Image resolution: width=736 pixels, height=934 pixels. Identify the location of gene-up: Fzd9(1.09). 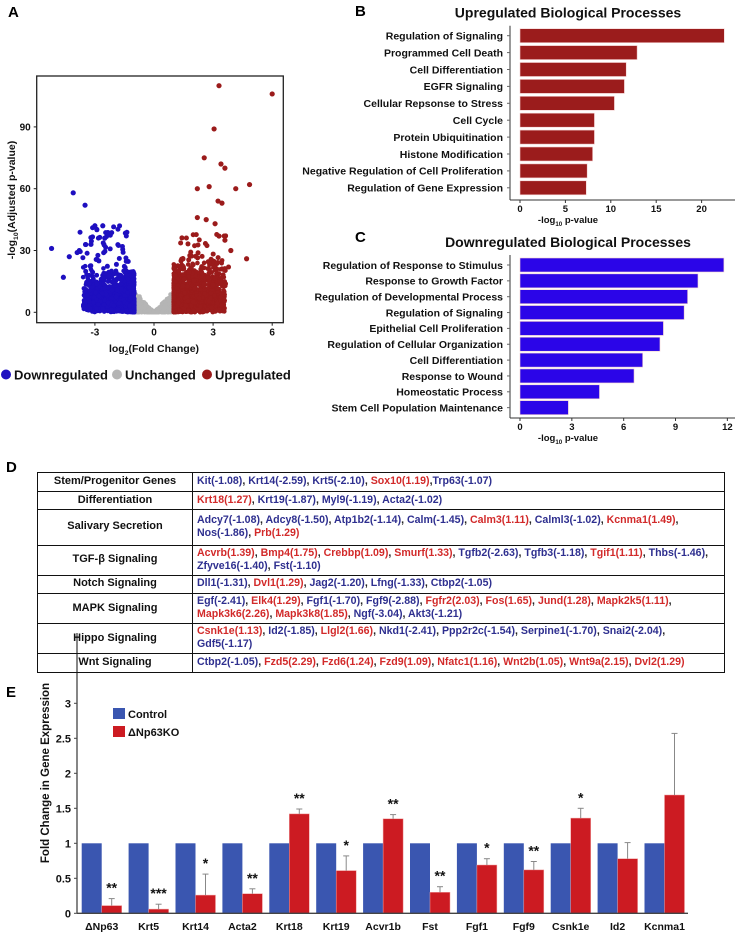
(405, 662).